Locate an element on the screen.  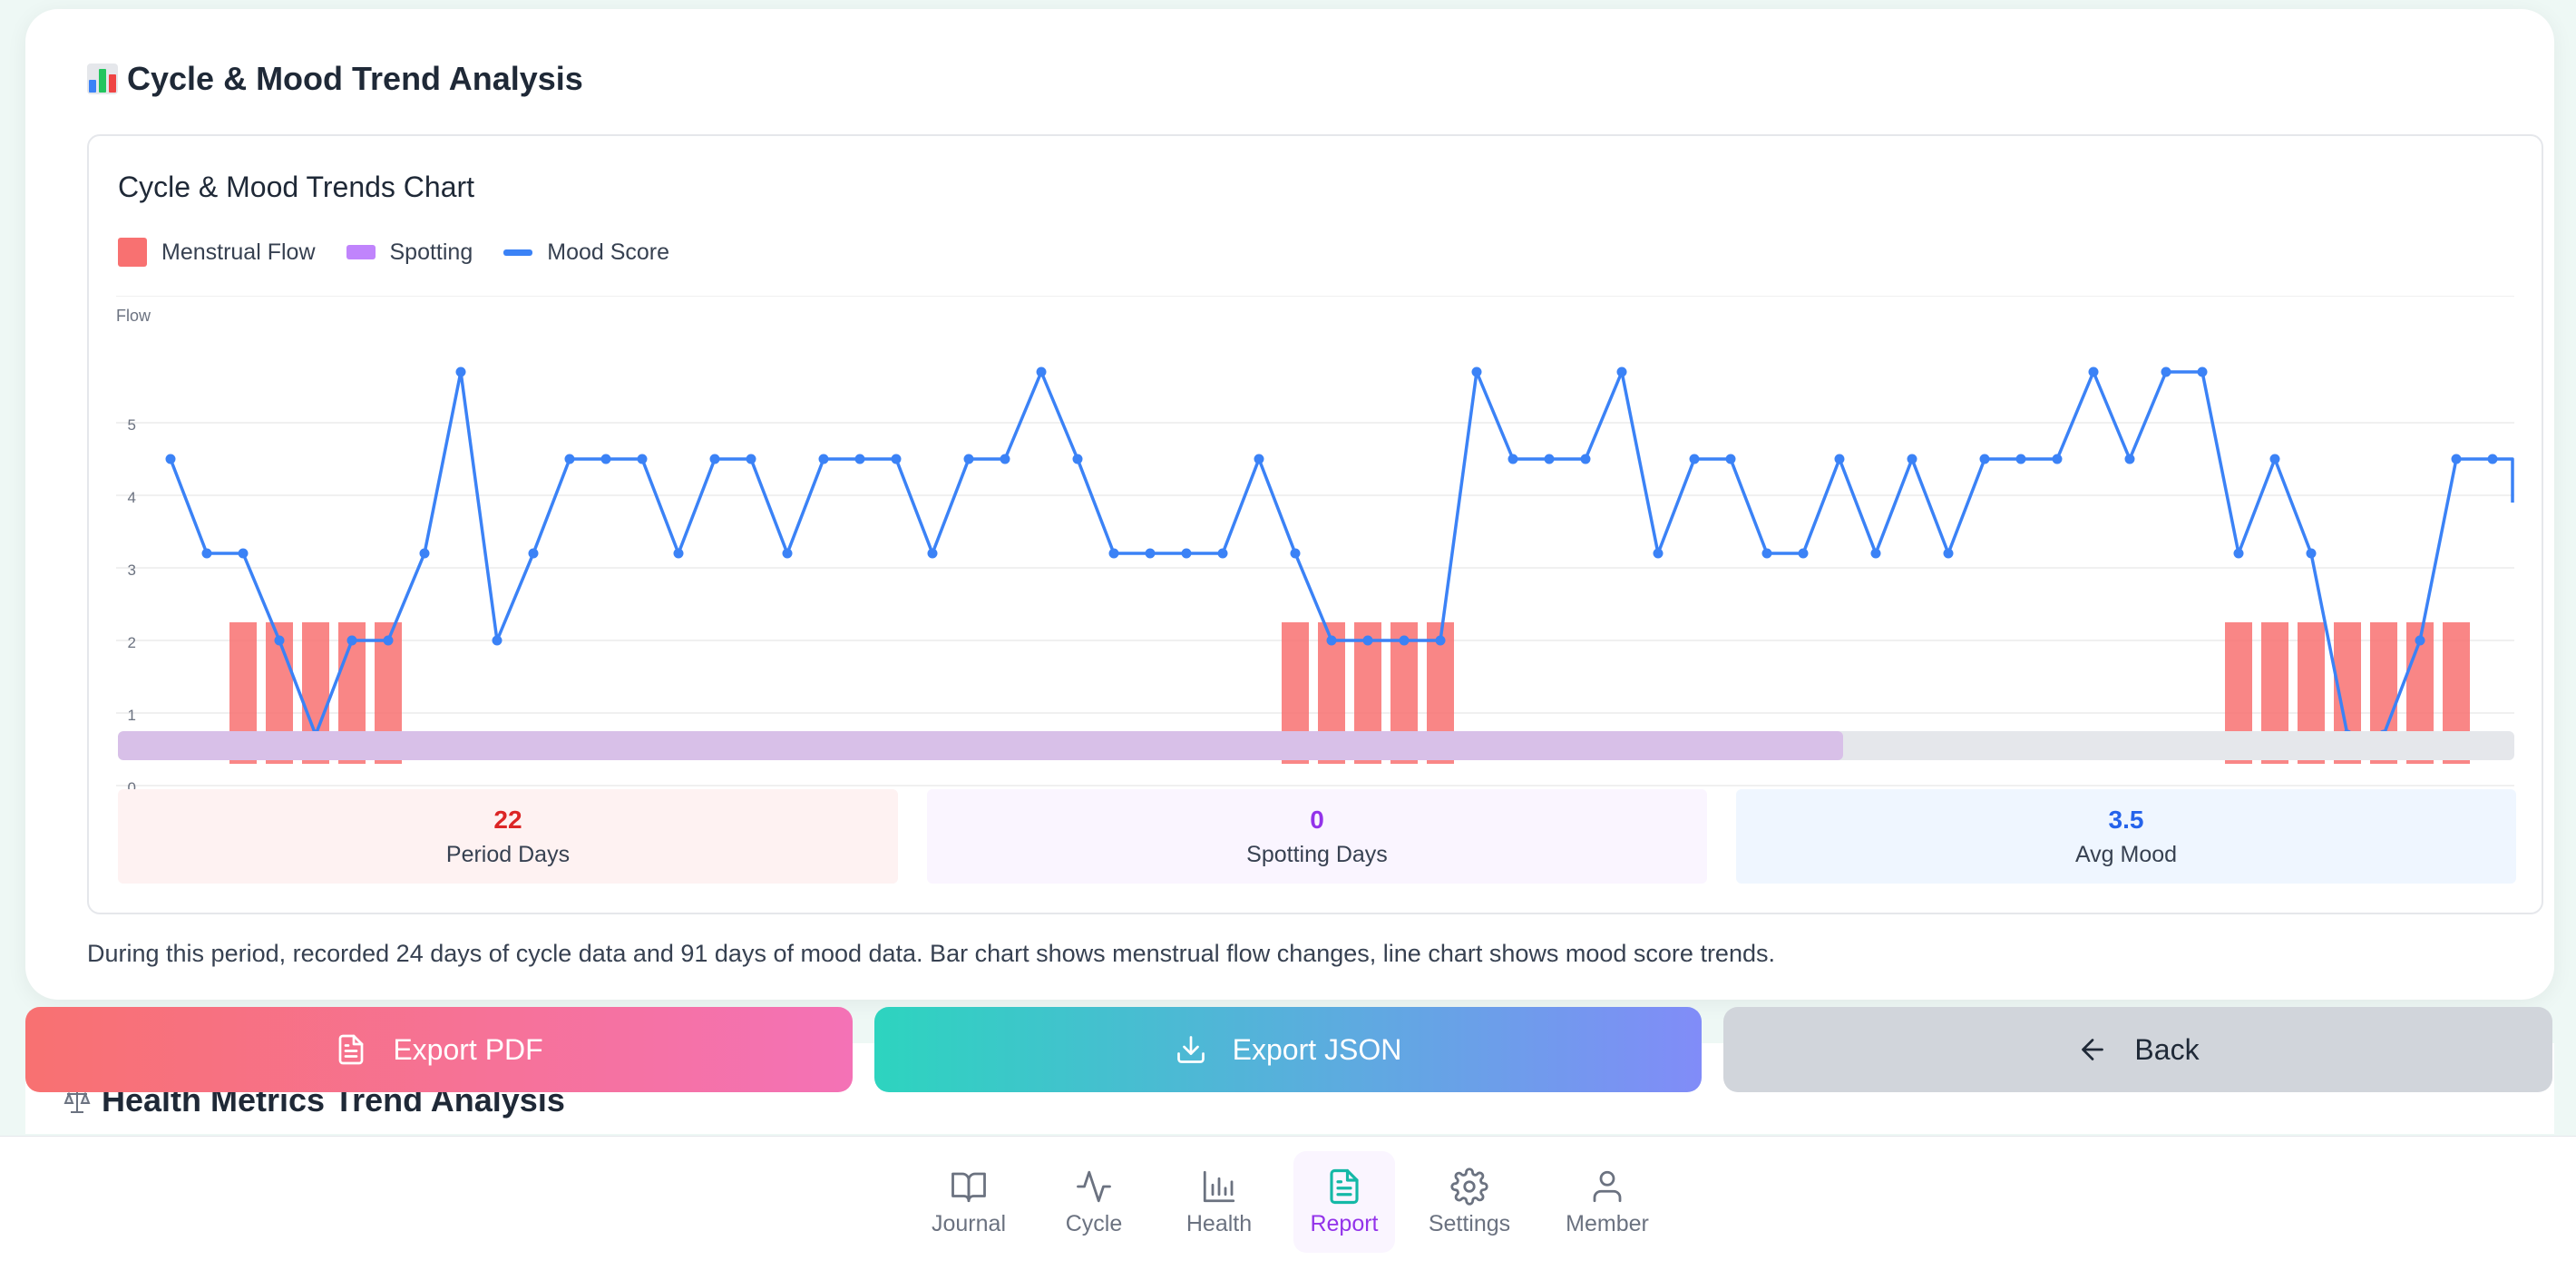
nav-member: Member is located at coordinates (1607, 1202).